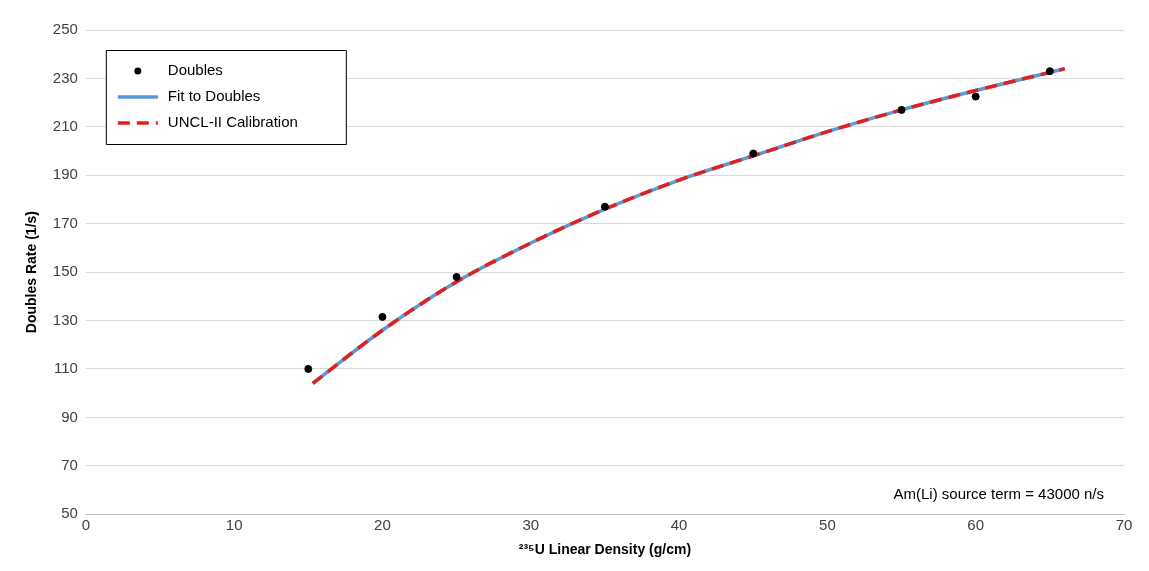 The width and height of the screenshot is (1149, 571). What do you see at coordinates (605, 549) in the screenshot?
I see `x-axis-title: ²³⁵U Linear Density (g/cm)` at bounding box center [605, 549].